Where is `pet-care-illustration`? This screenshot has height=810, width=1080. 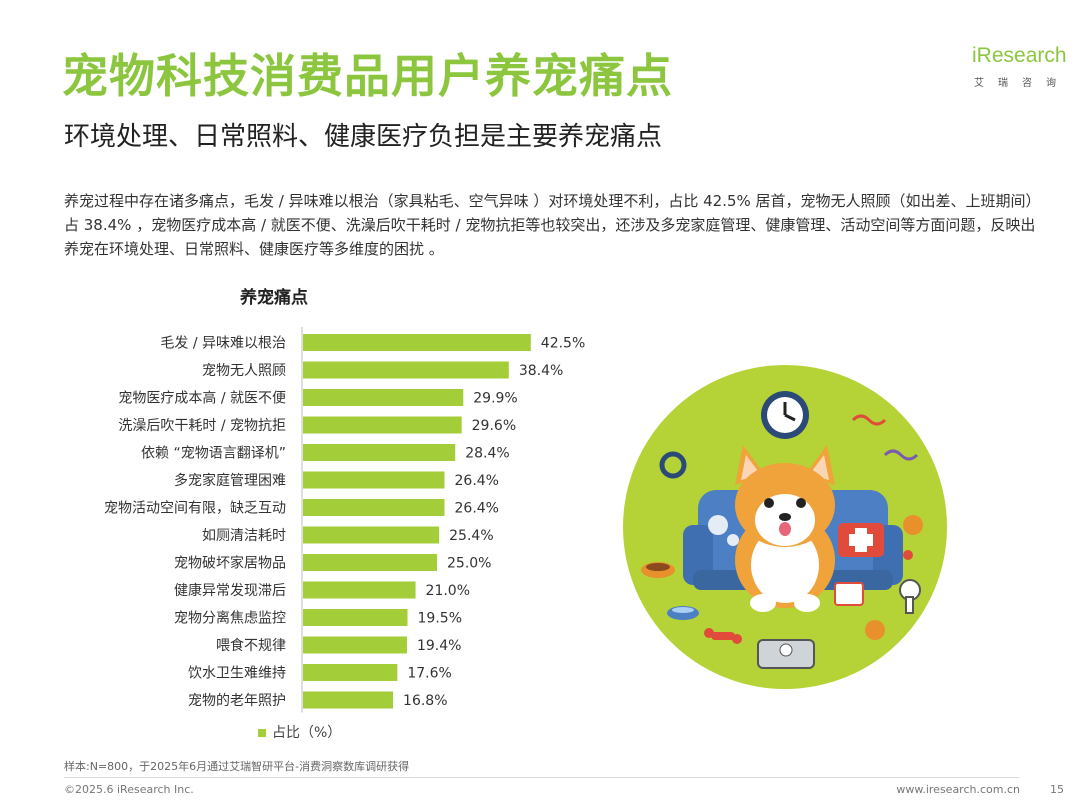 pet-care-illustration is located at coordinates (785, 527).